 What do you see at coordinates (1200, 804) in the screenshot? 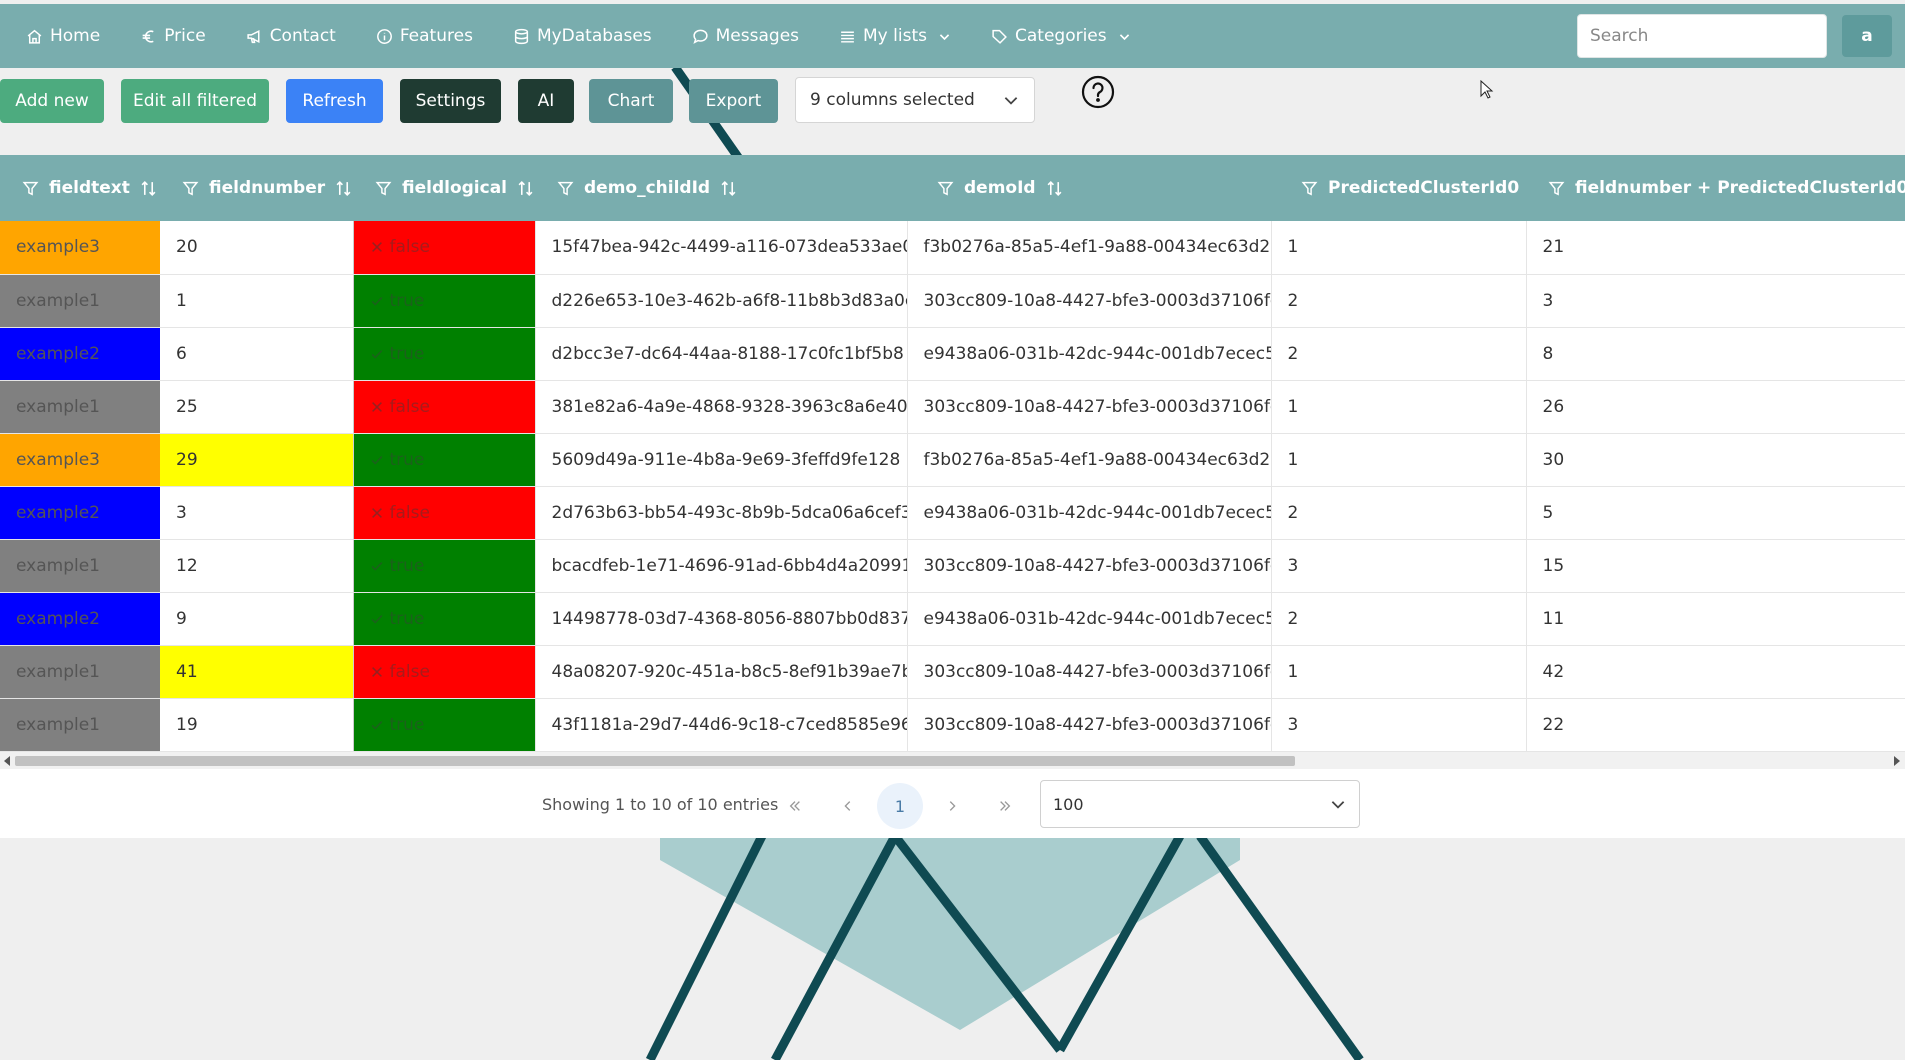
I see `page-size-select: 100` at bounding box center [1200, 804].